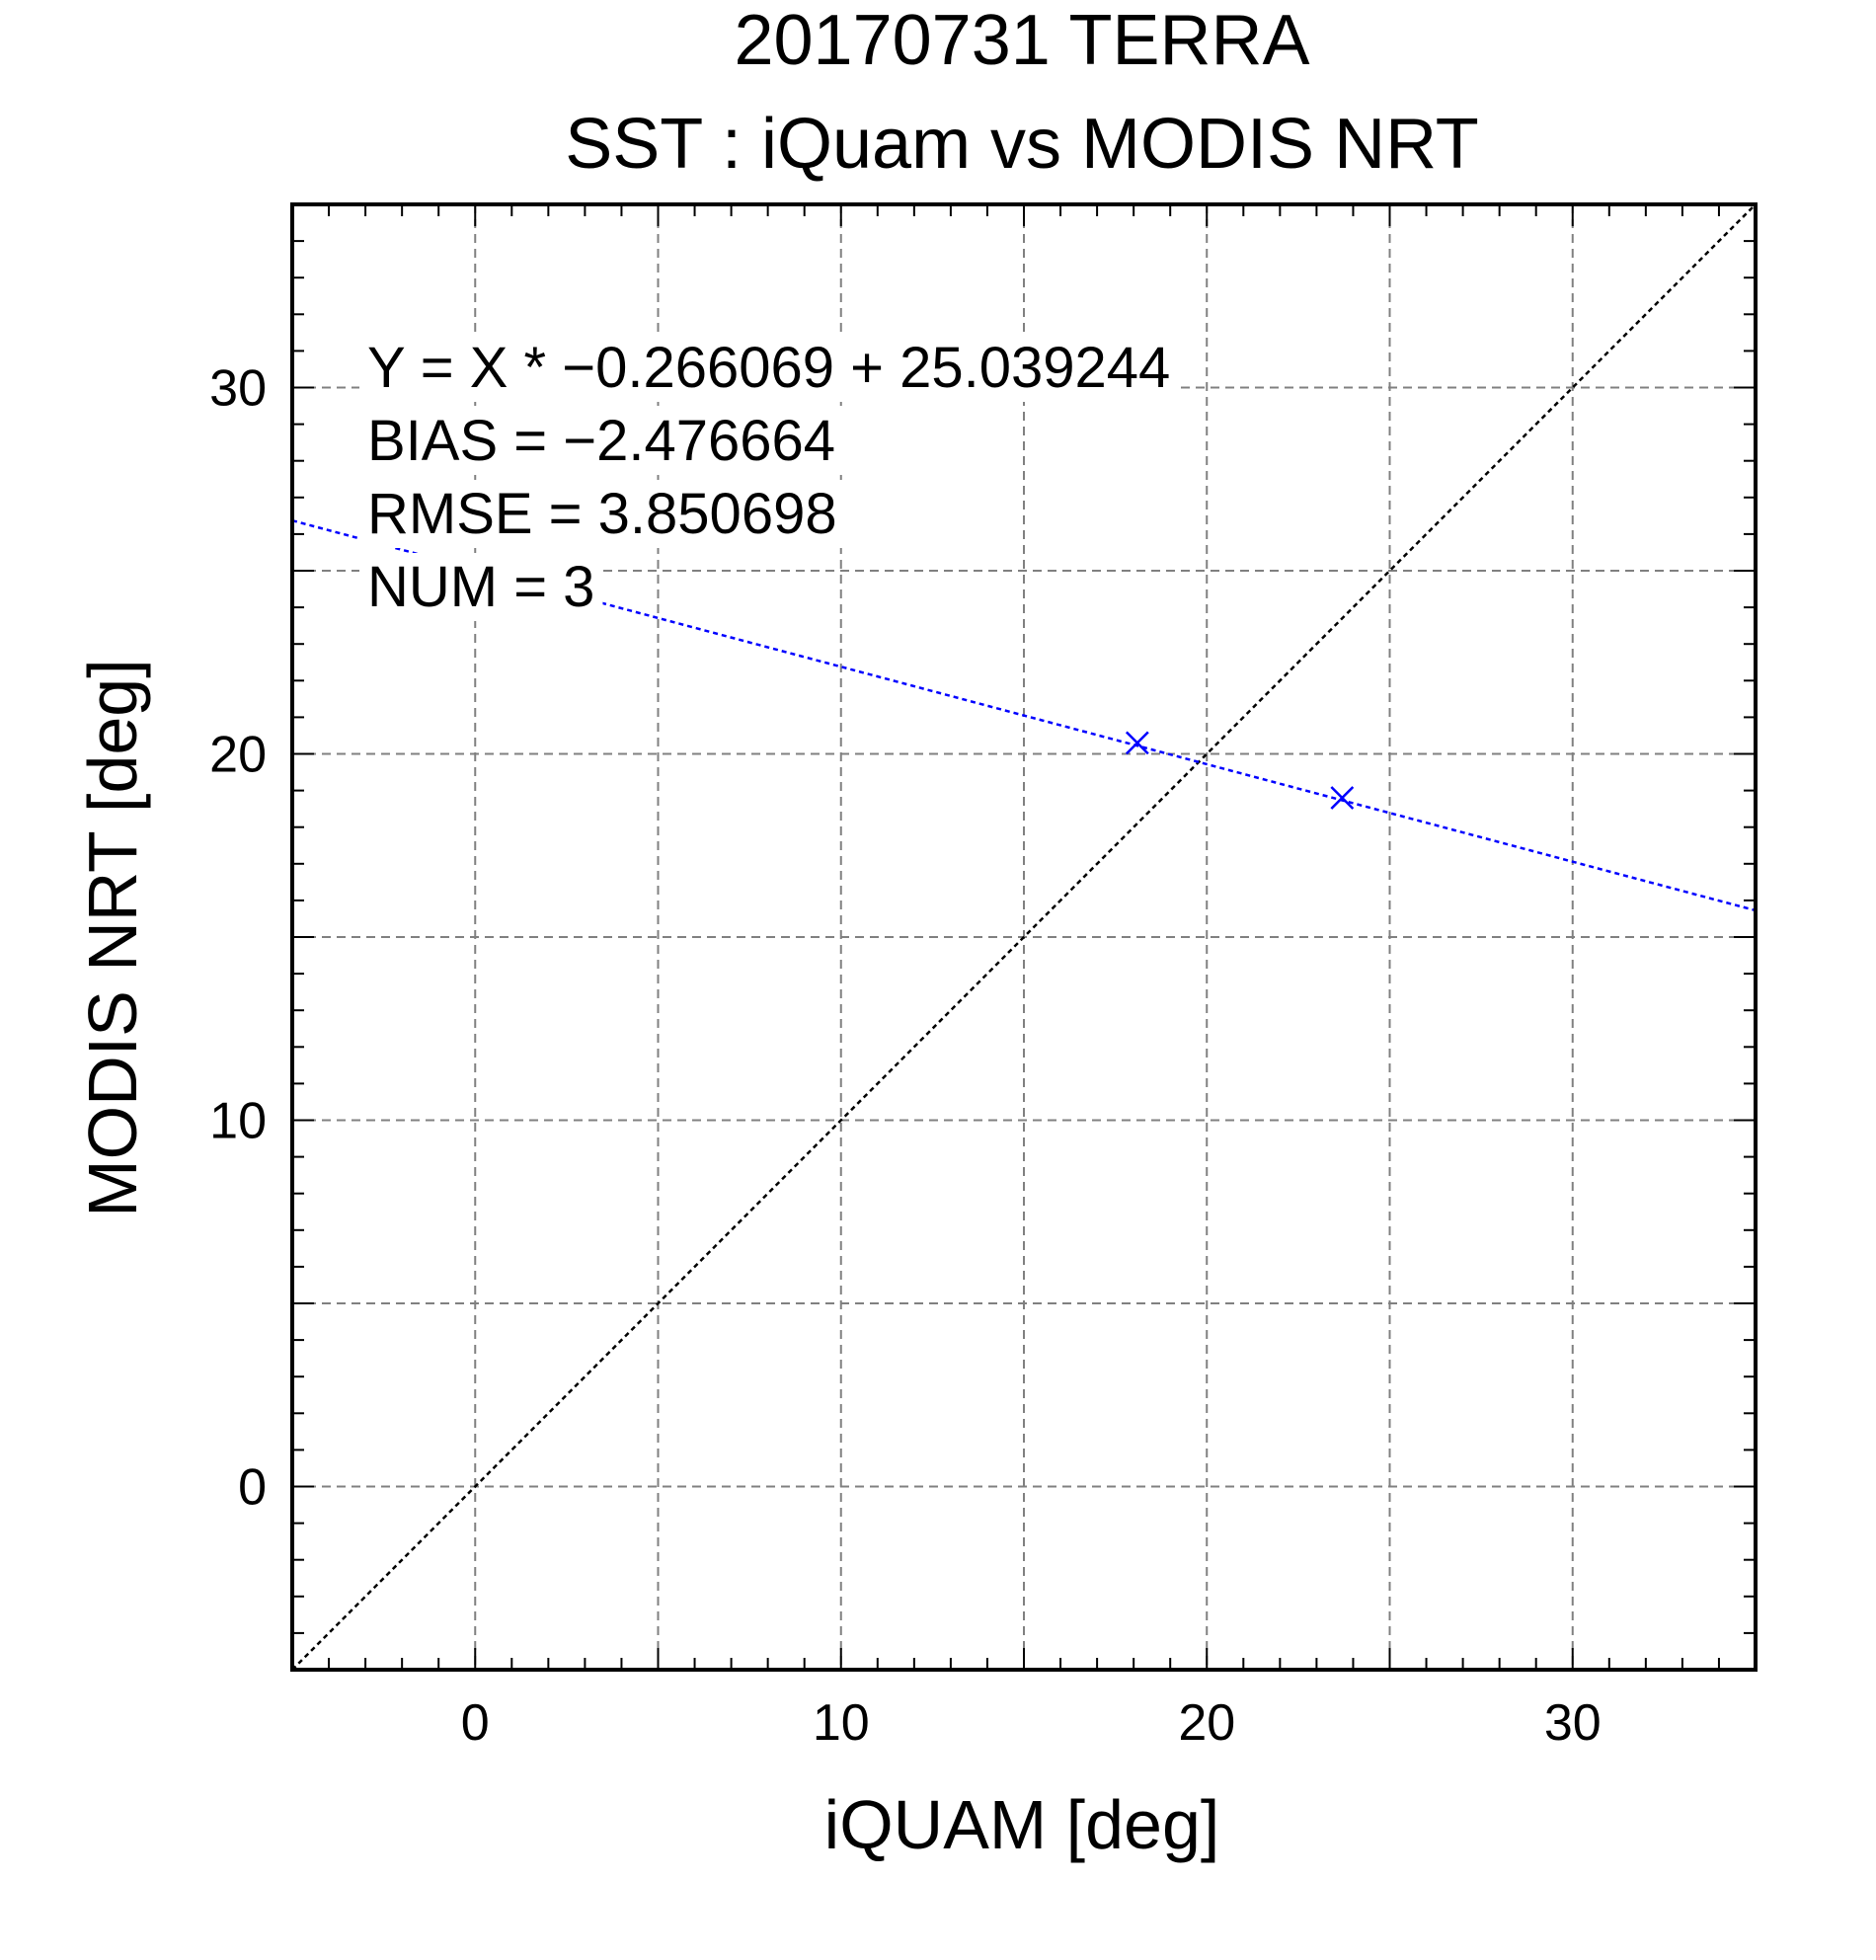  What do you see at coordinates (1573, 1723) in the screenshot?
I see `x-tick-label: 30` at bounding box center [1573, 1723].